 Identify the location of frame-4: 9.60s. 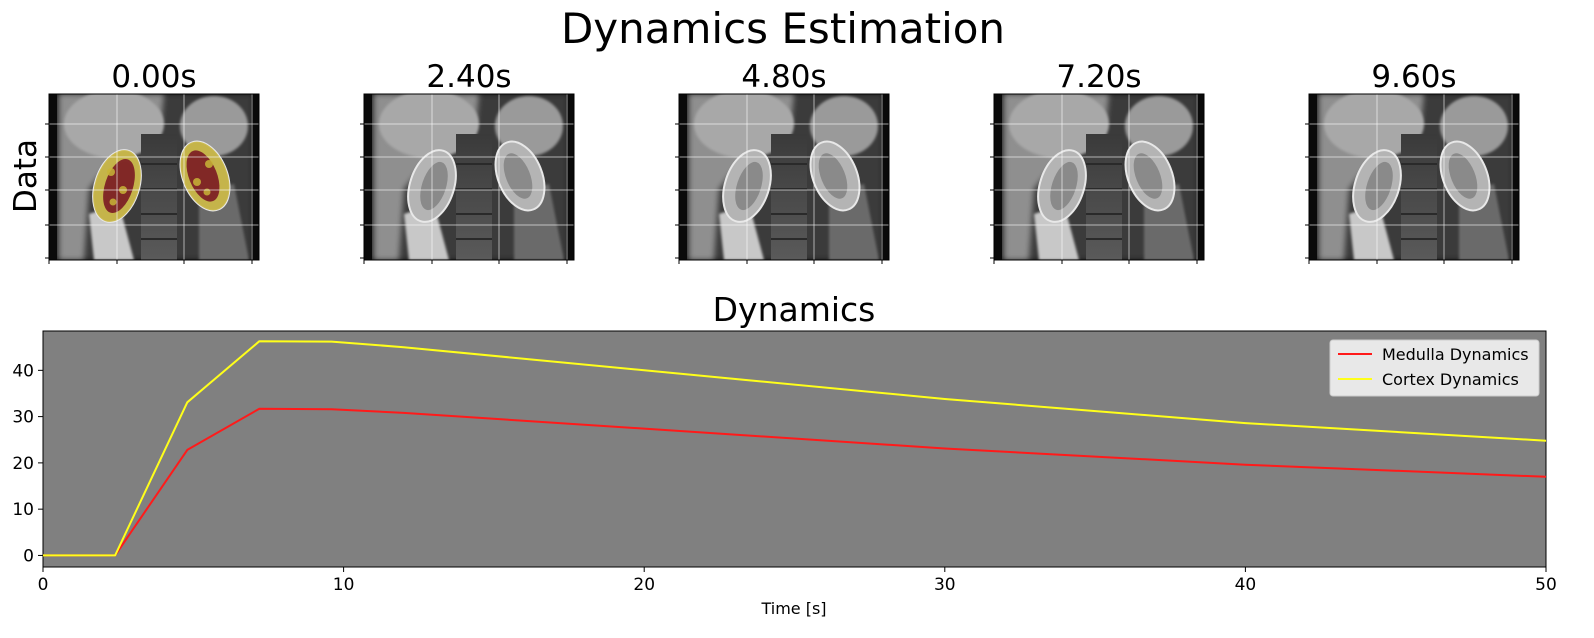
(1412, 161).